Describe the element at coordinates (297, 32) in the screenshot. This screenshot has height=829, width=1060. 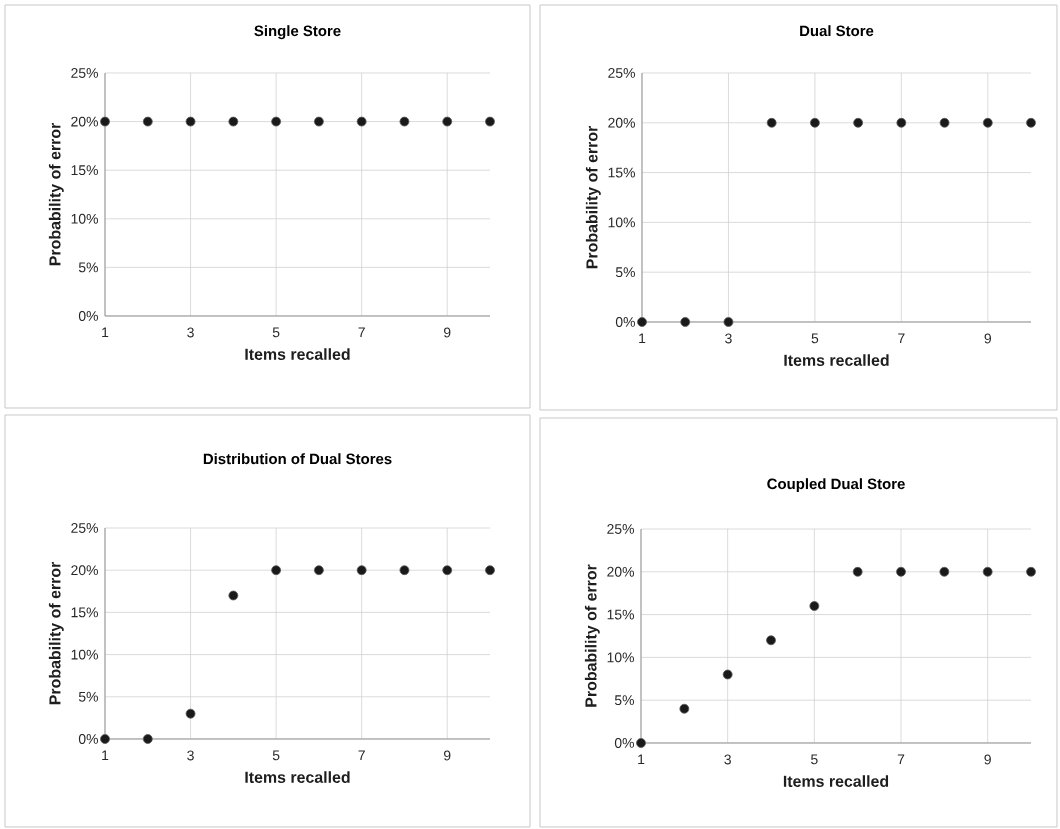
I see `chart-title: Single Store` at that location.